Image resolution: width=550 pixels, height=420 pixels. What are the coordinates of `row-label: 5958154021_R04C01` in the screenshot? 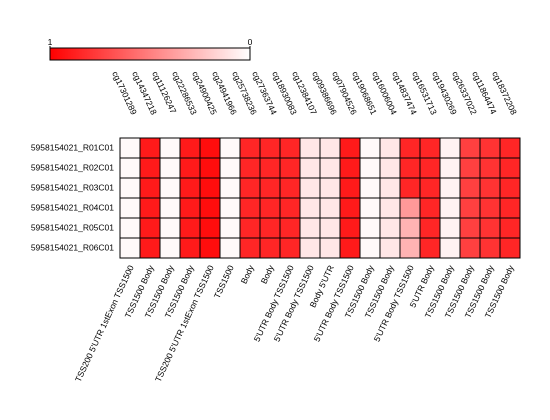 It's located at (72, 207).